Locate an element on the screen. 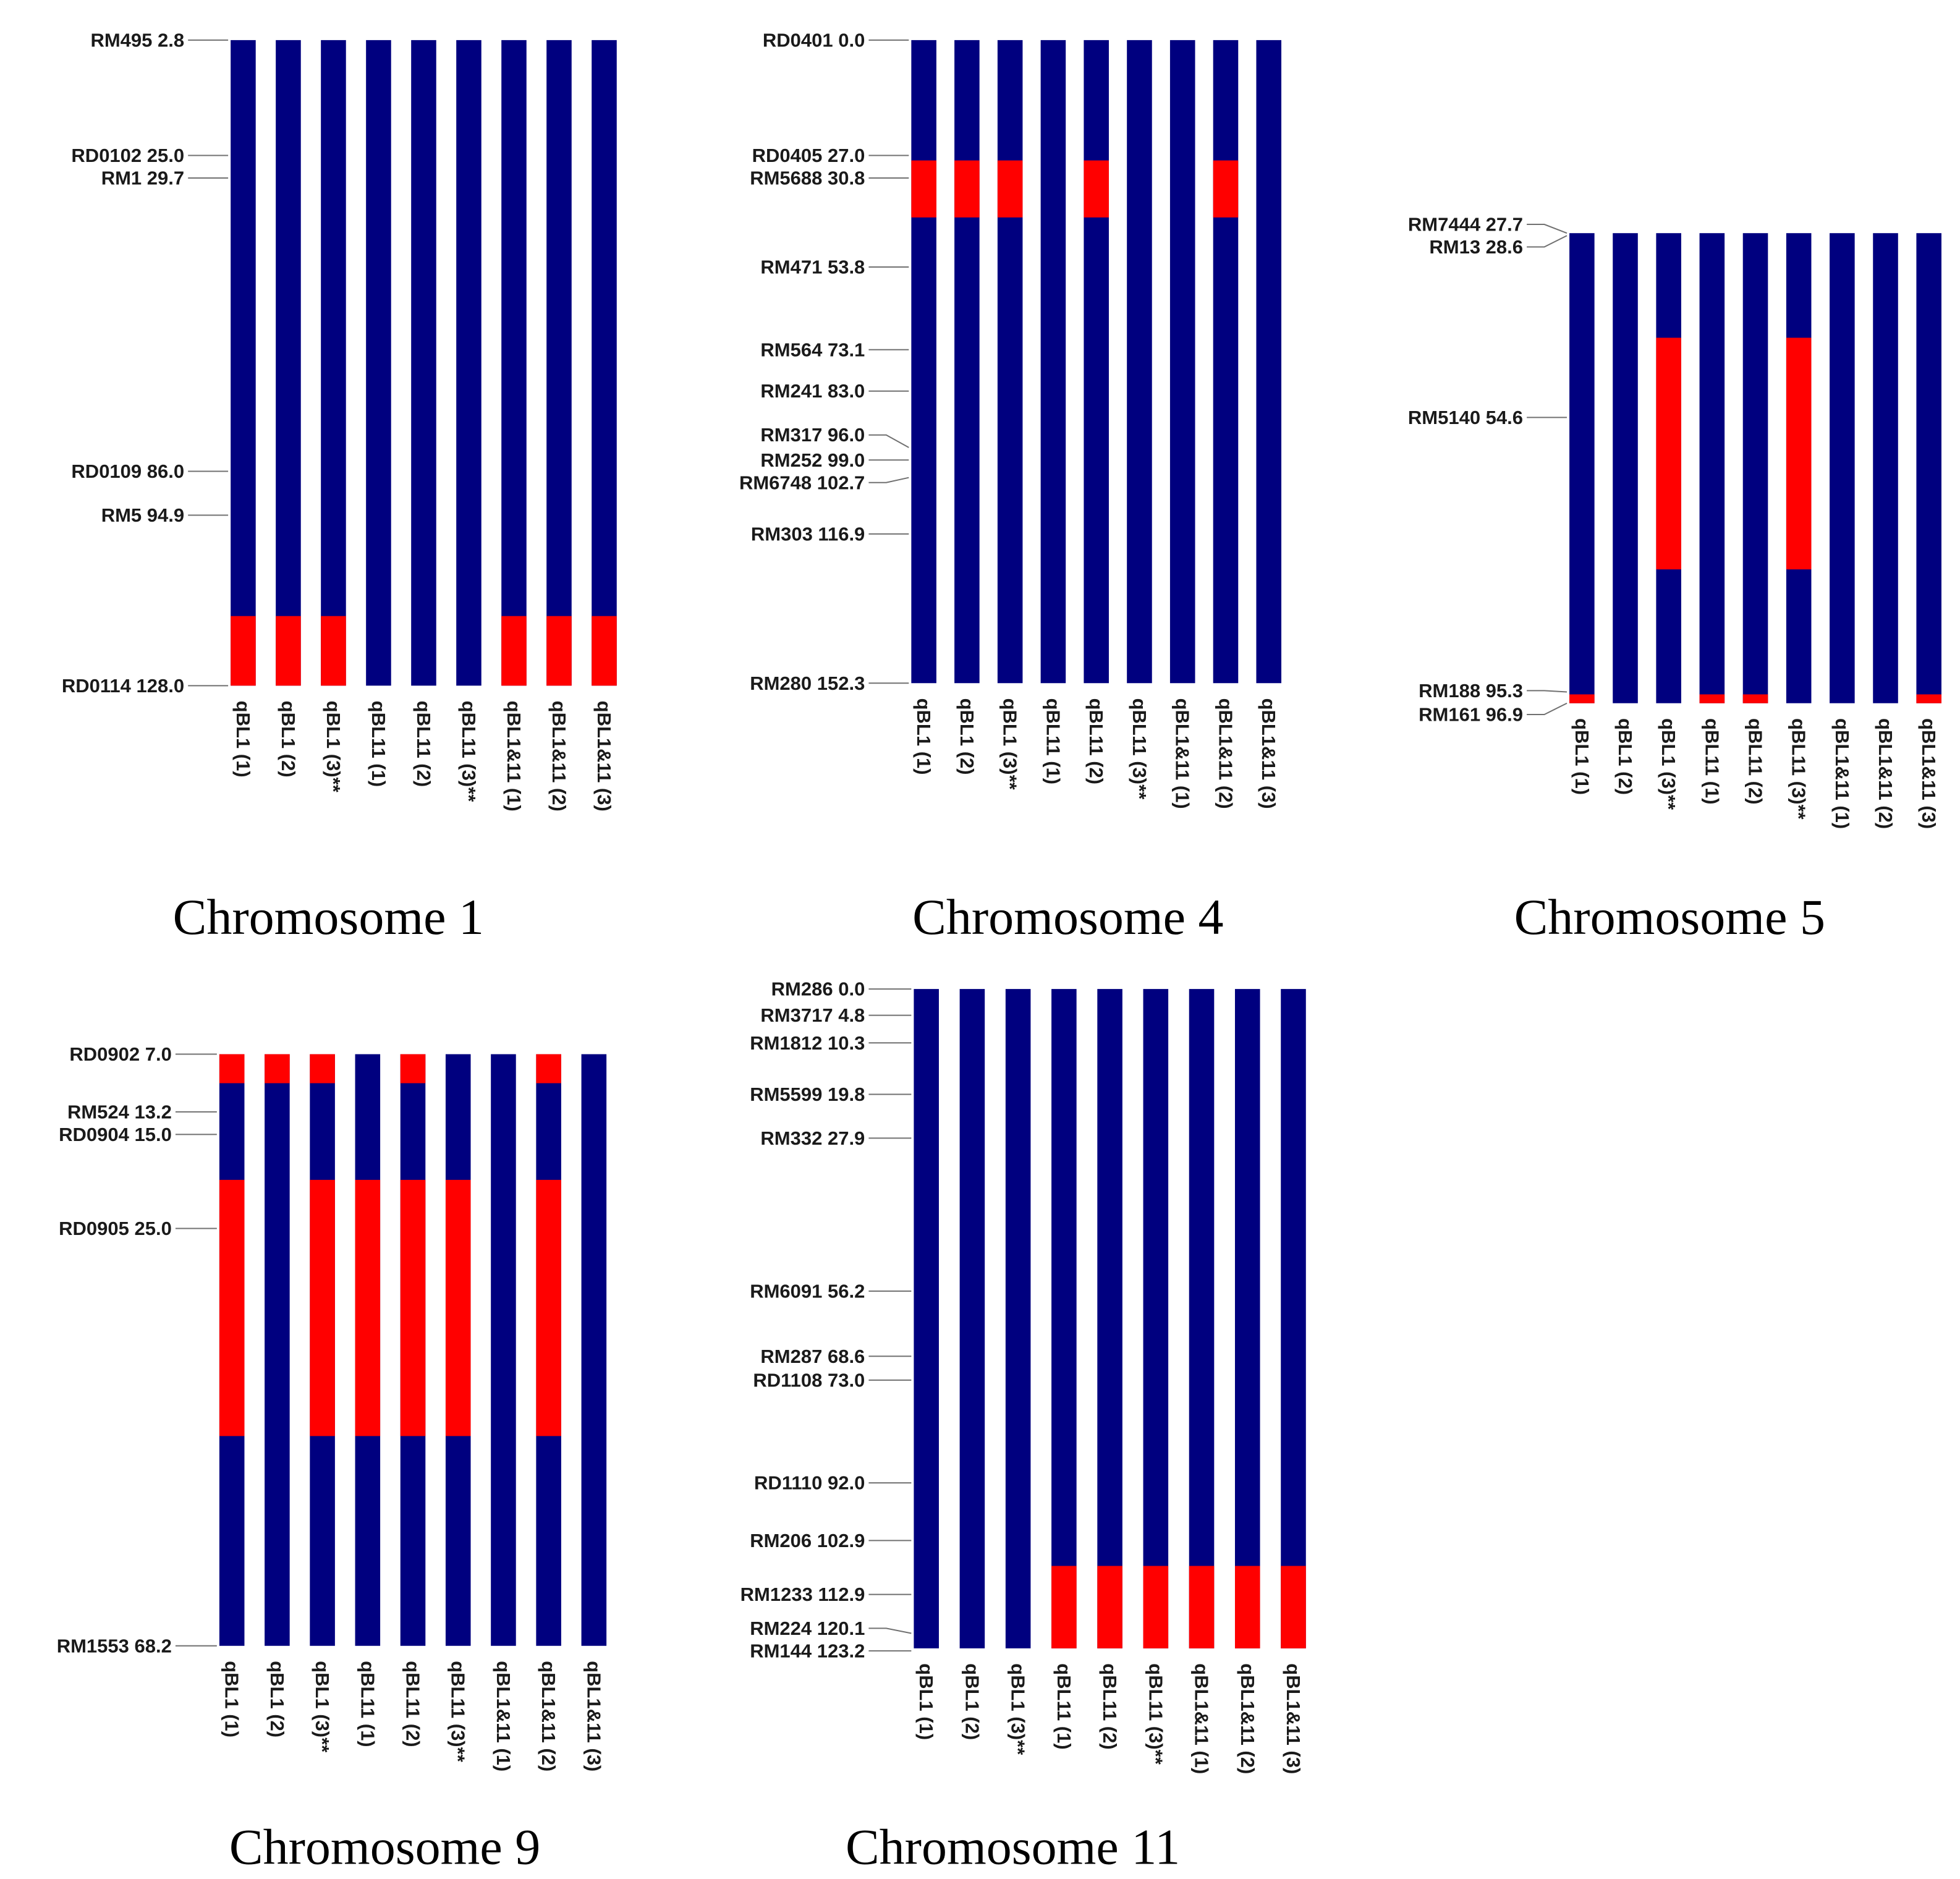 Image resolution: width=1960 pixels, height=1879 pixels. marker-label: RM303 116.9 is located at coordinates (808, 534).